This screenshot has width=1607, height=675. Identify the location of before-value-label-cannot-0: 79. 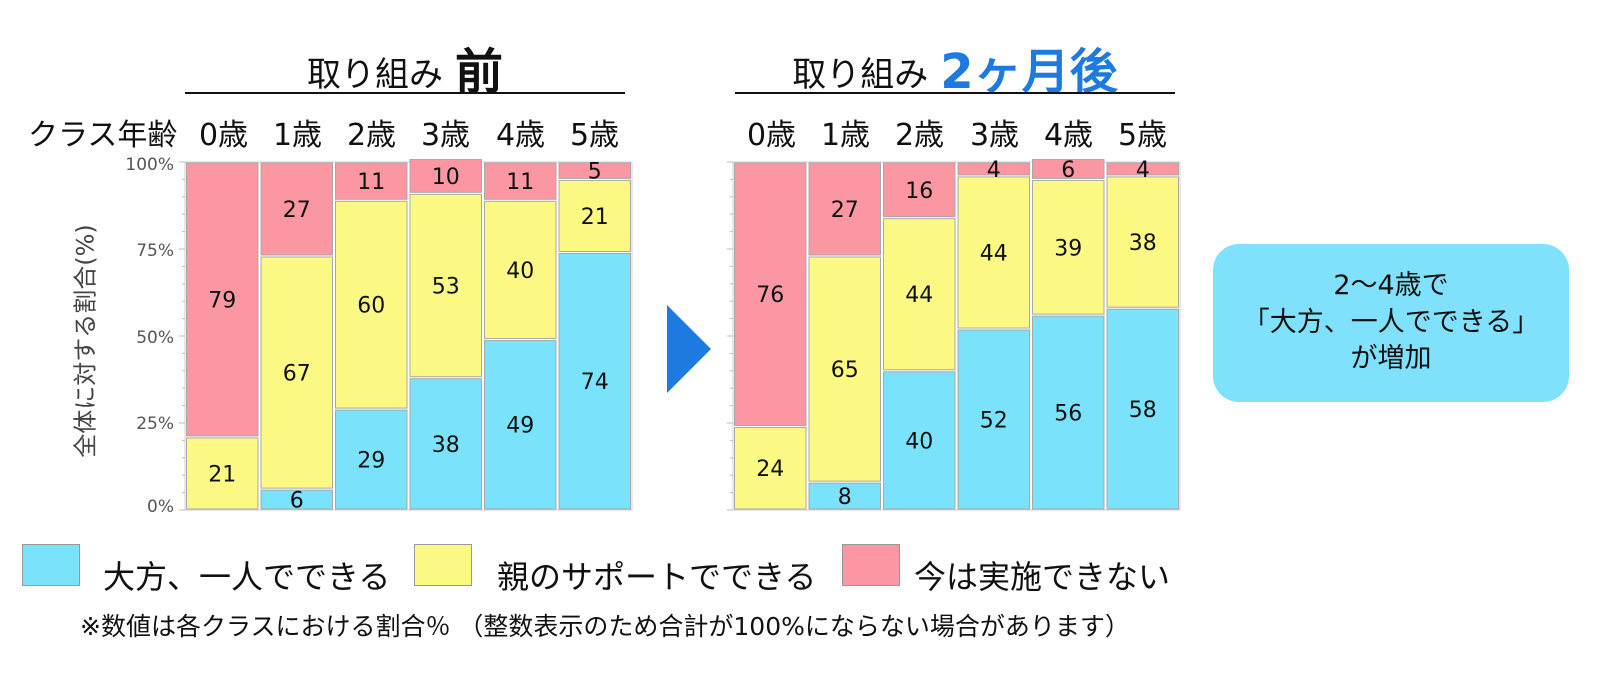
(222, 300).